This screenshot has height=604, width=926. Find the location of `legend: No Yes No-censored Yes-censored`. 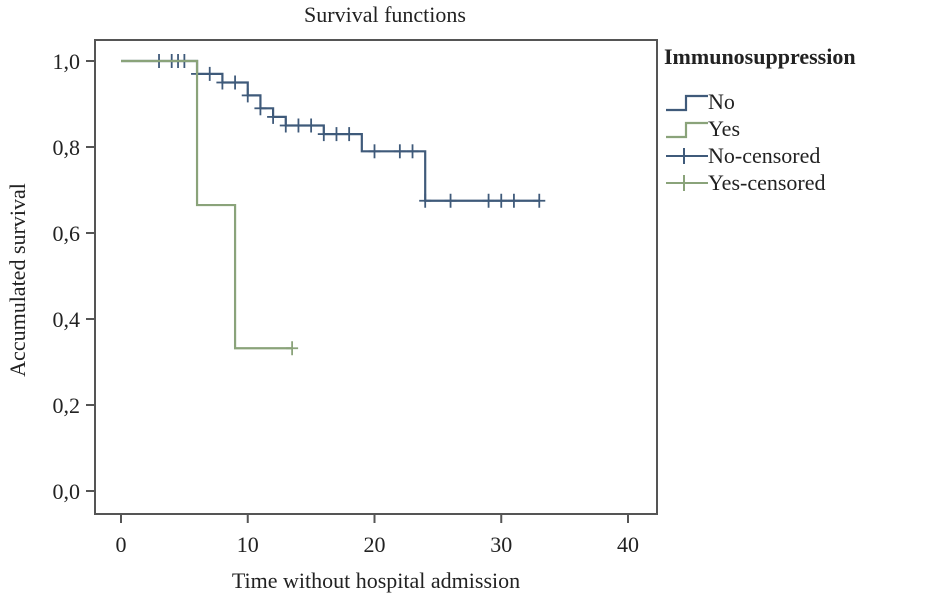

legend: No Yes No-censored Yes-censored is located at coordinates (745, 142).